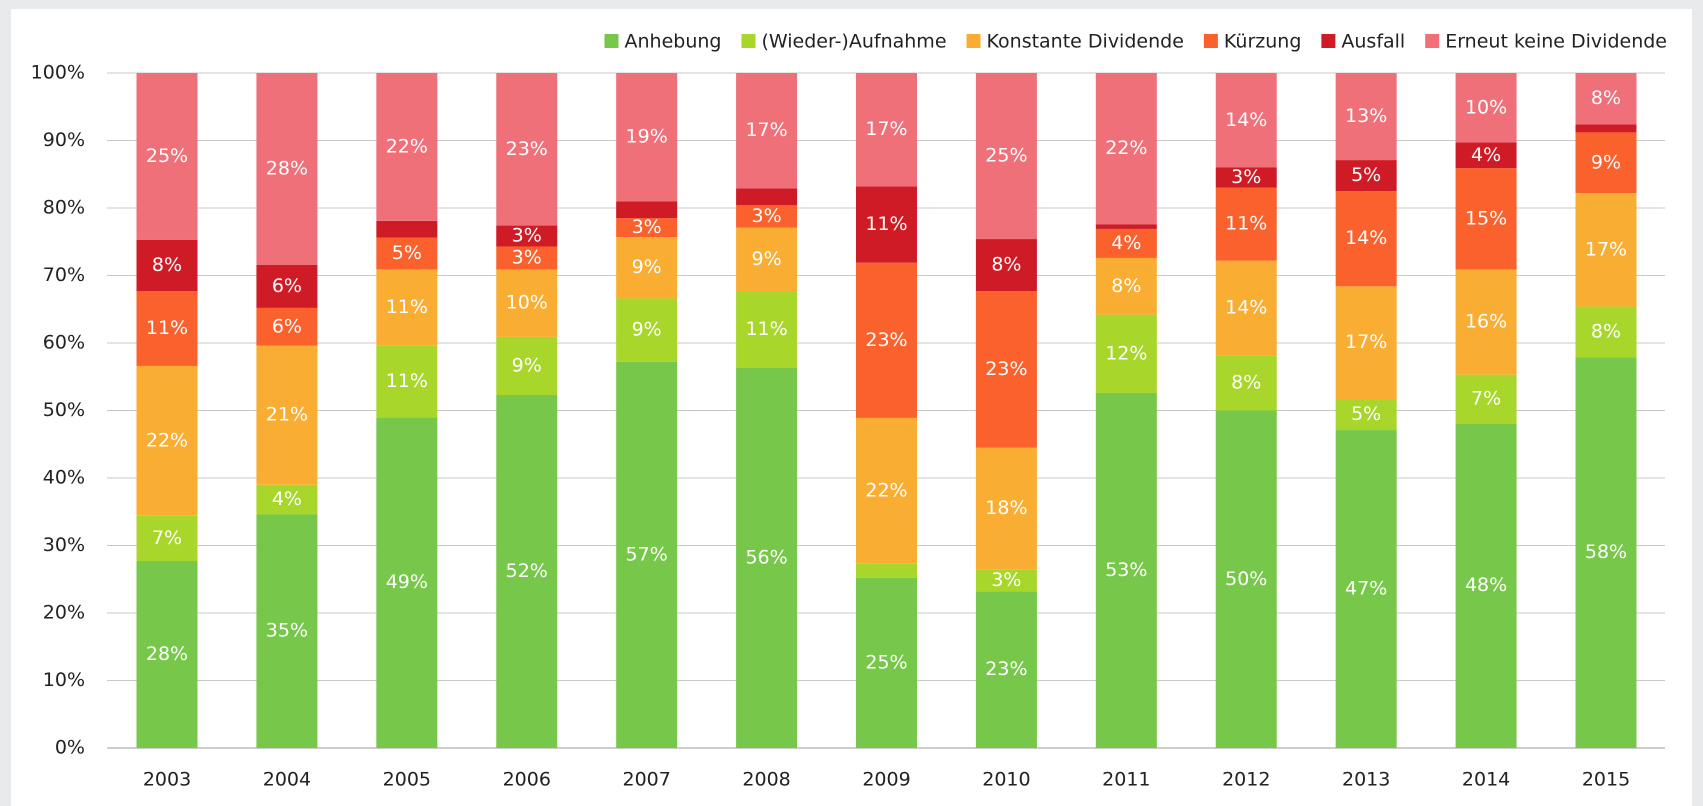  I want to click on data-label: 57%, so click(647, 554).